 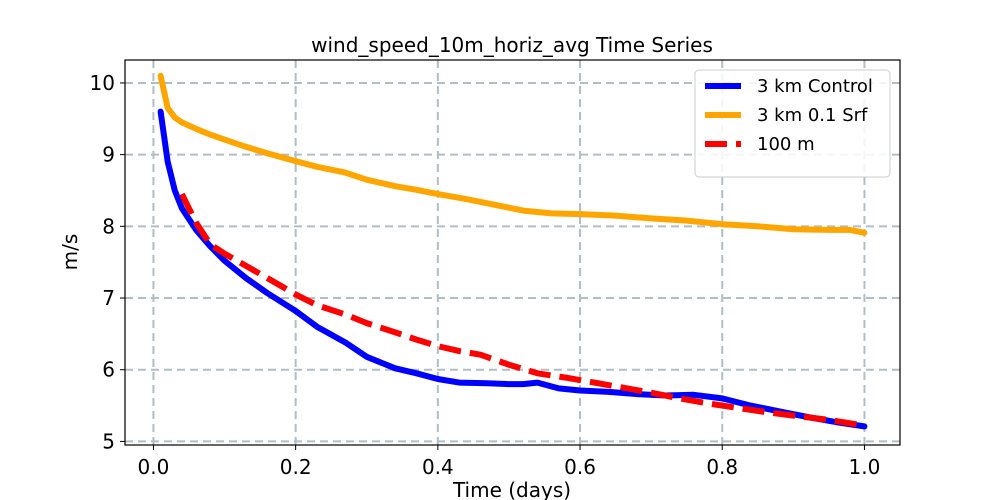 I want to click on y-tick-label: 6, so click(x=108, y=370).